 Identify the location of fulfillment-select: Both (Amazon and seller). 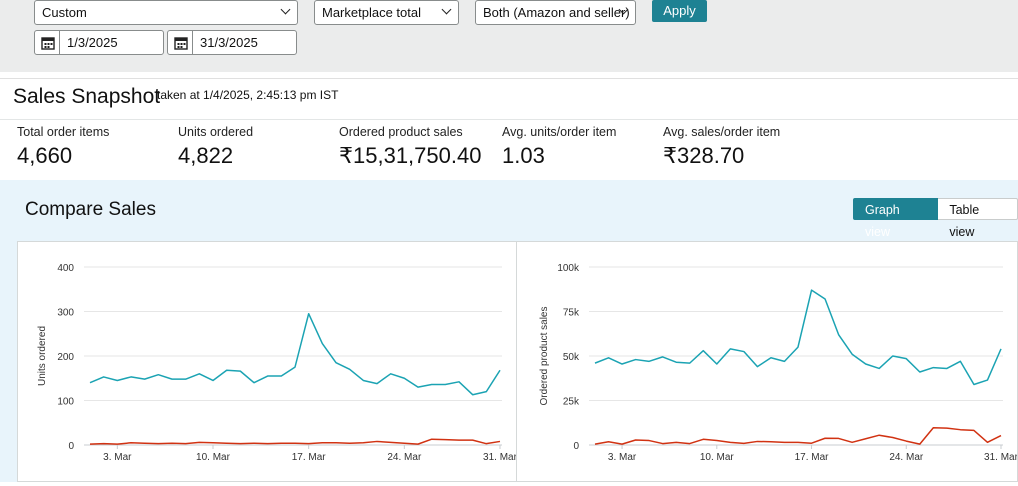
(555, 12).